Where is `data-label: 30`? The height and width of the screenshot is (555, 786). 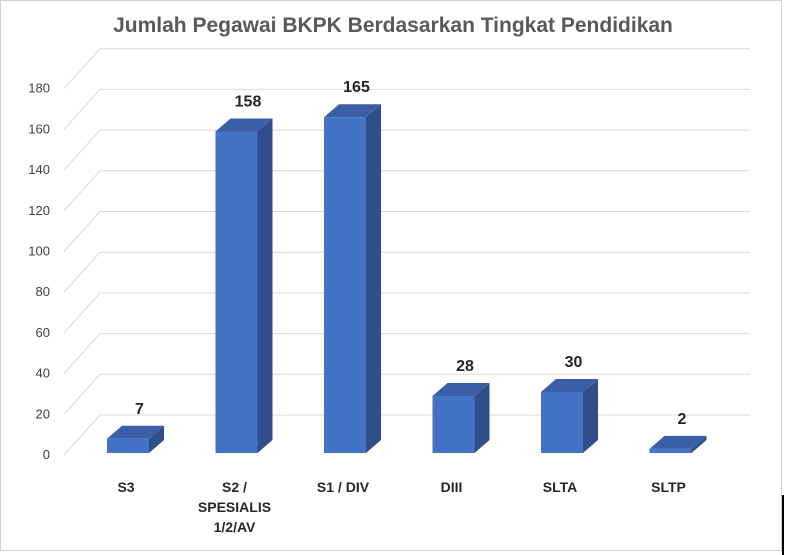
data-label: 30 is located at coordinates (574, 362).